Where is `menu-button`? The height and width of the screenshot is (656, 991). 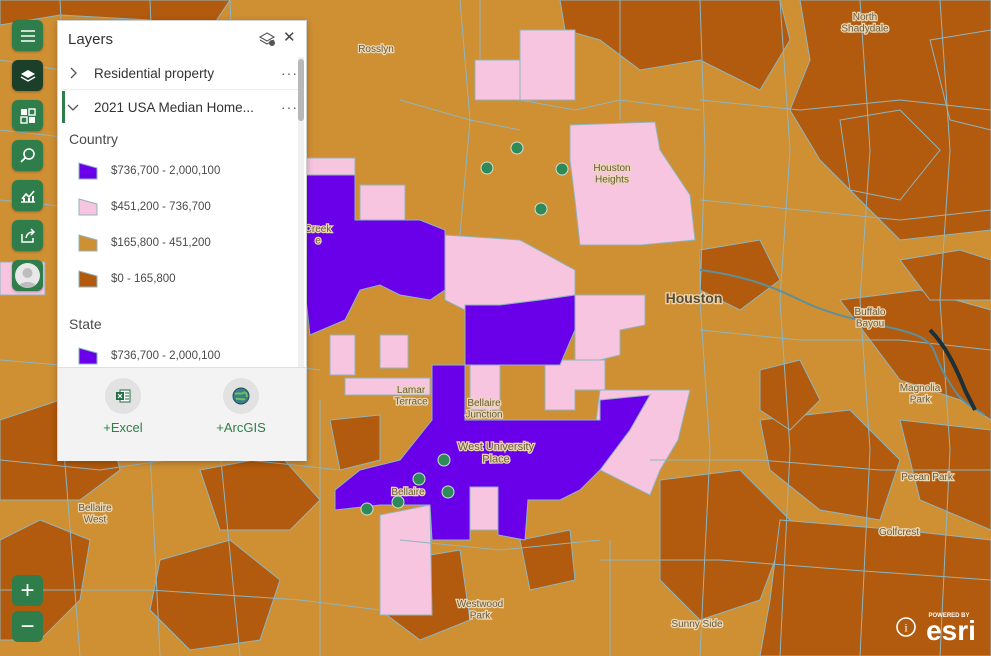
menu-button is located at coordinates (27, 35).